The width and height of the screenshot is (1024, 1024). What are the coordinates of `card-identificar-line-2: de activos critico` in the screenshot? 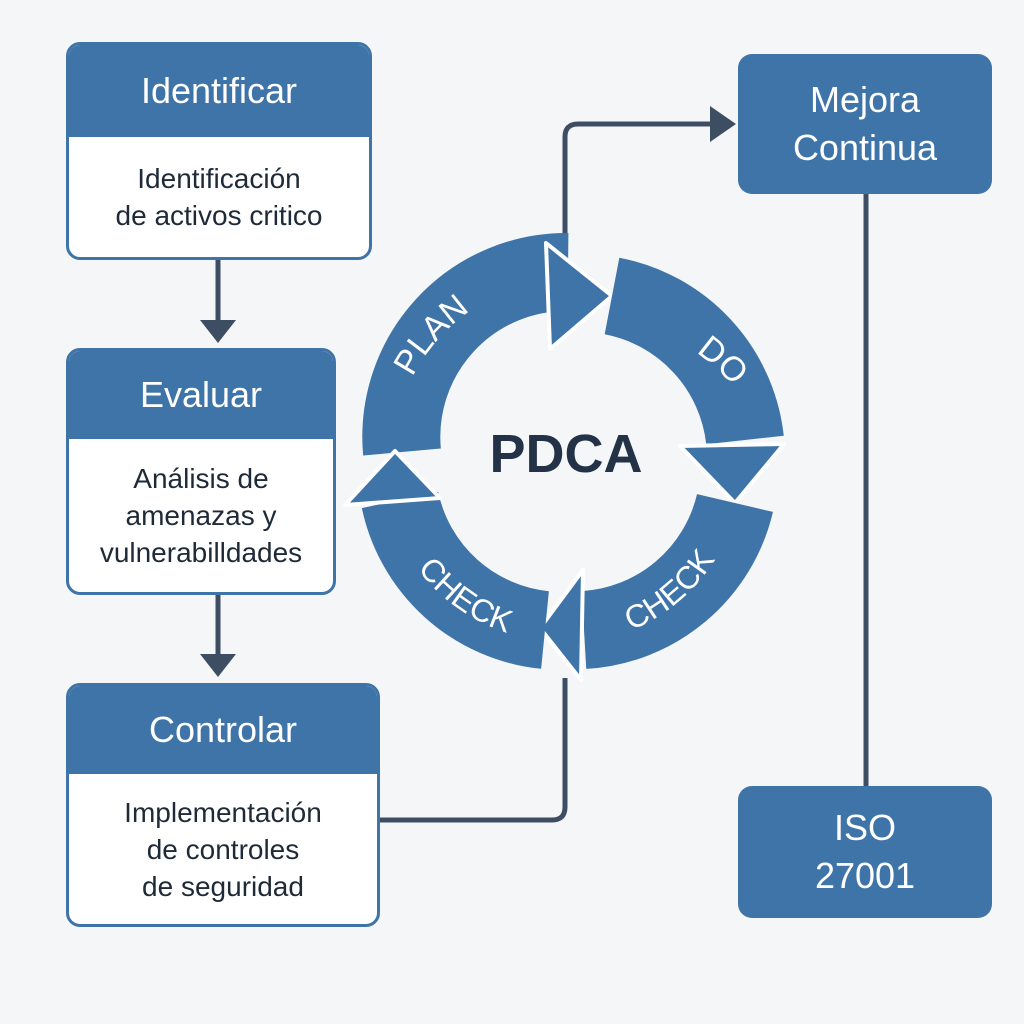 It's located at (219, 215).